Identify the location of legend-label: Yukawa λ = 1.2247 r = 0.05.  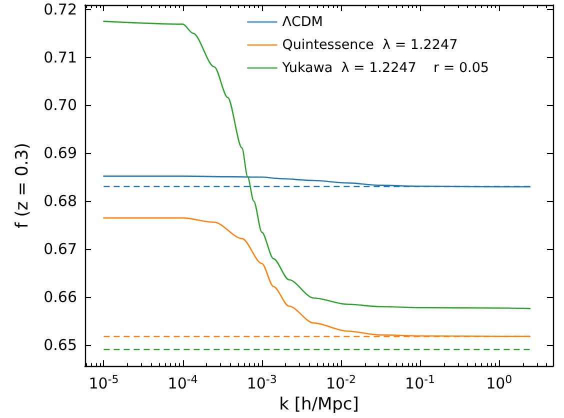
(385, 68).